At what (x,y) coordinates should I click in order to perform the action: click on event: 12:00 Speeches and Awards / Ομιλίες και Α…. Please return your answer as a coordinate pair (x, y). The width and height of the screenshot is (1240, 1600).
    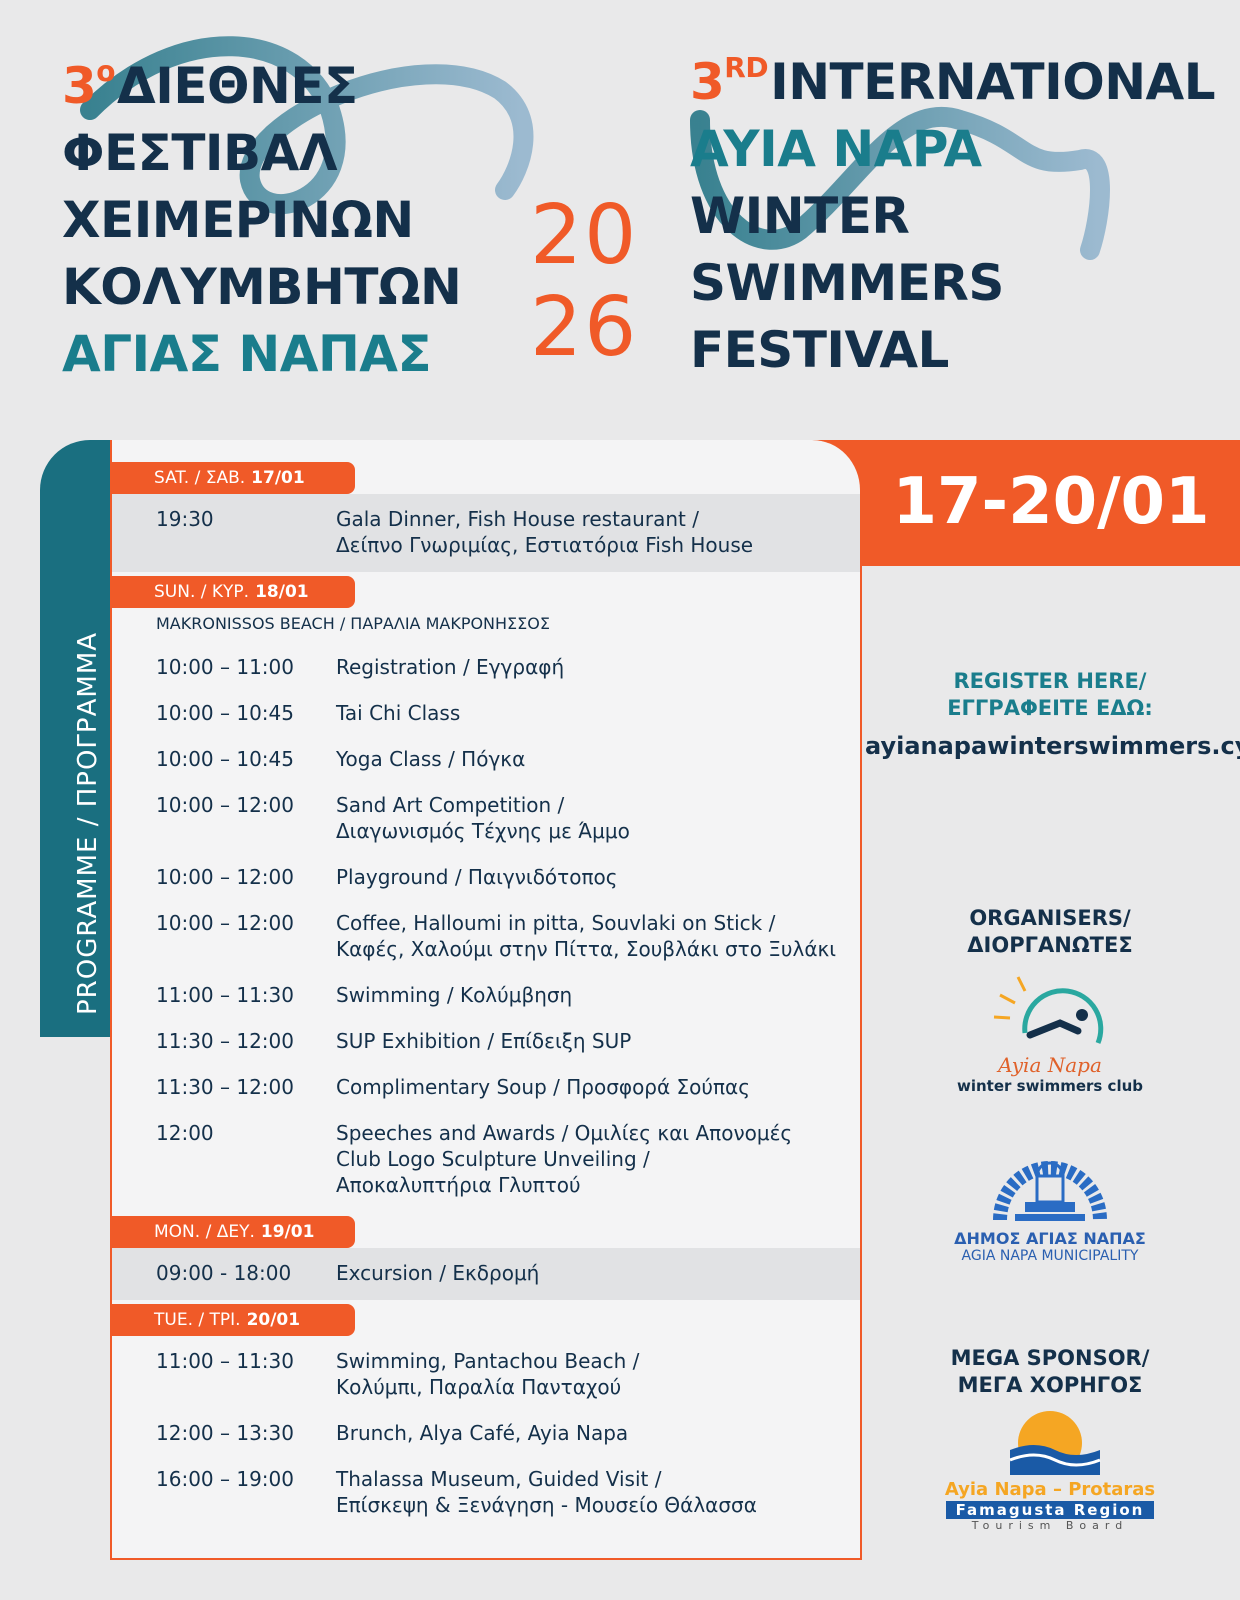
    Looking at the image, I should click on (486, 1159).